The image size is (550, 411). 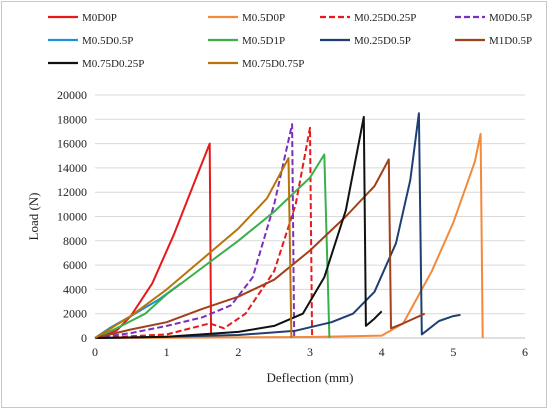 What do you see at coordinates (382, 41) in the screenshot?
I see `legend-label: M0.25D0.5P` at bounding box center [382, 41].